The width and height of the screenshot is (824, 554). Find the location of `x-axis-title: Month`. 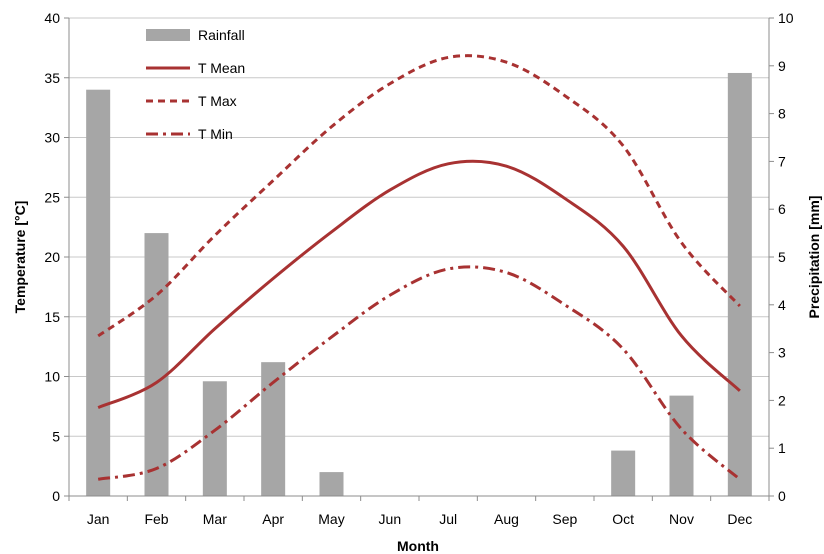

x-axis-title: Month is located at coordinates (418, 546).